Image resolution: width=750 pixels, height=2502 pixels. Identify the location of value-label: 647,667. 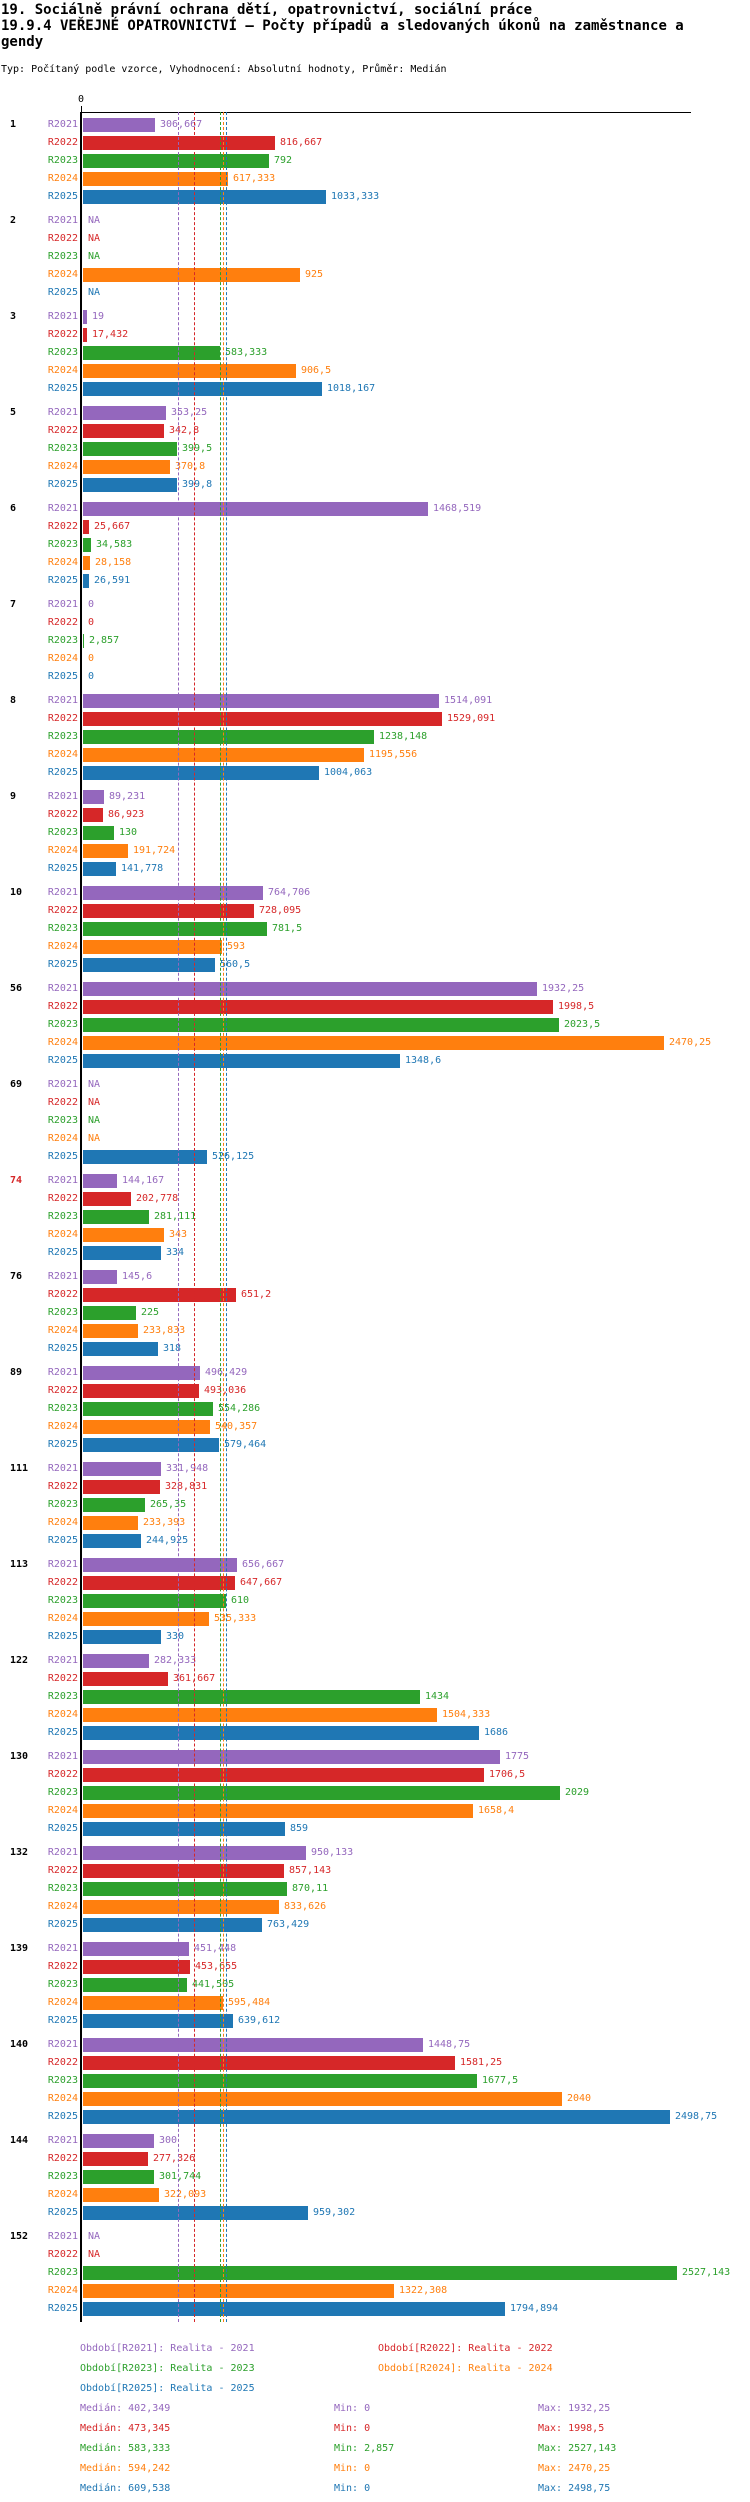
(261, 1582).